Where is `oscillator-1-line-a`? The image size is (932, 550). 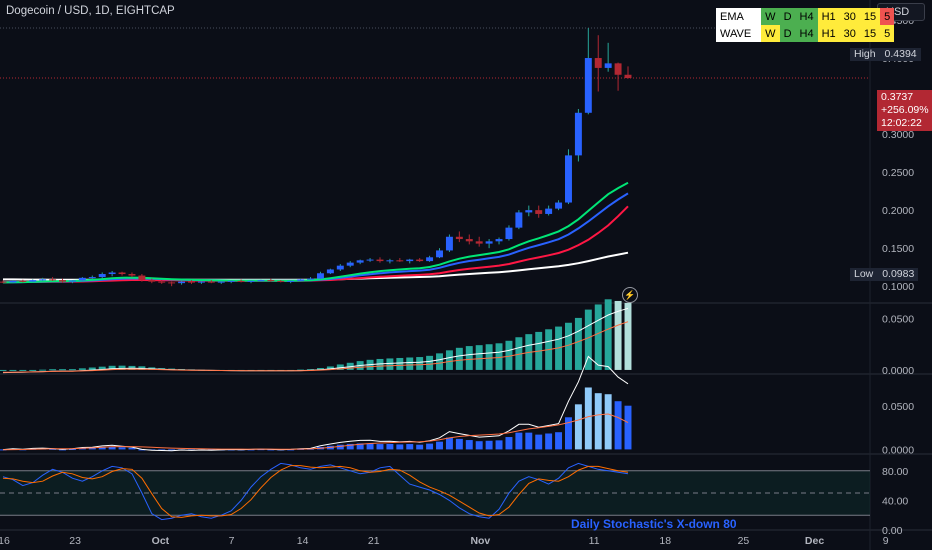 oscillator-1-line-a is located at coordinates (315, 340).